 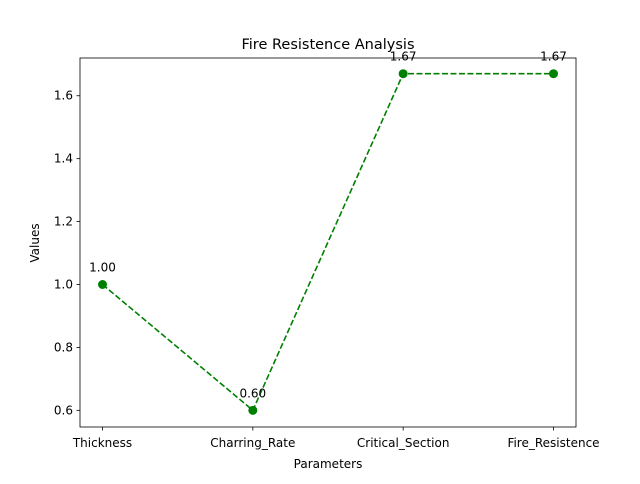 I want to click on y-axis-title: Values, so click(x=35, y=242).